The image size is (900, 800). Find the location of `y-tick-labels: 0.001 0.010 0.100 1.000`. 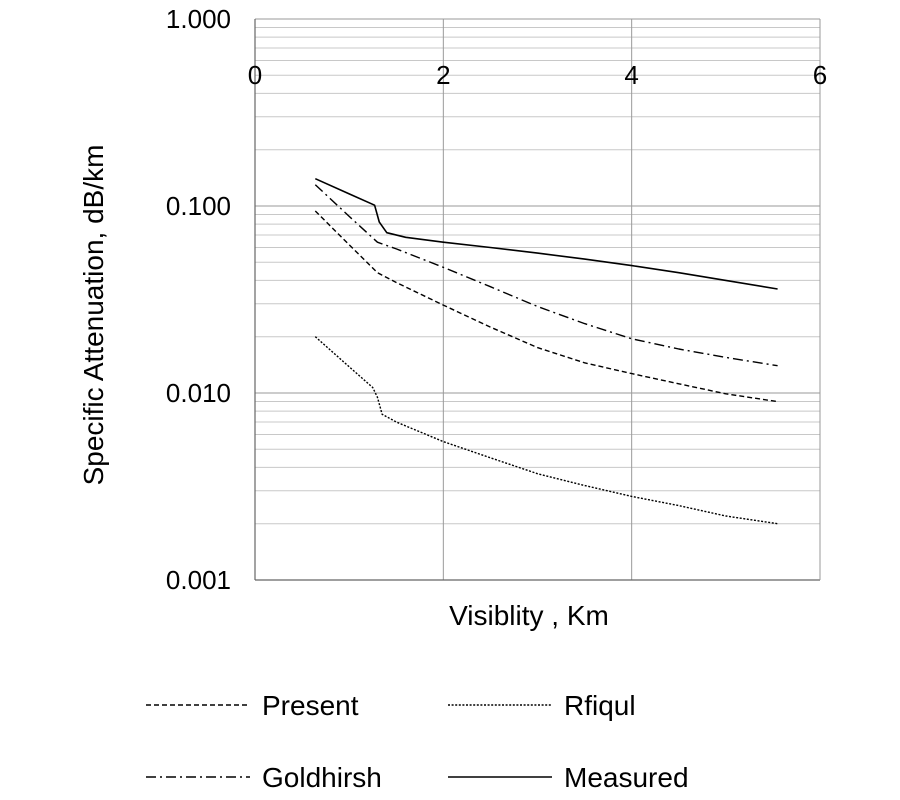

y-tick-labels: 0.001 0.010 0.100 1.000 is located at coordinates (198, 299).